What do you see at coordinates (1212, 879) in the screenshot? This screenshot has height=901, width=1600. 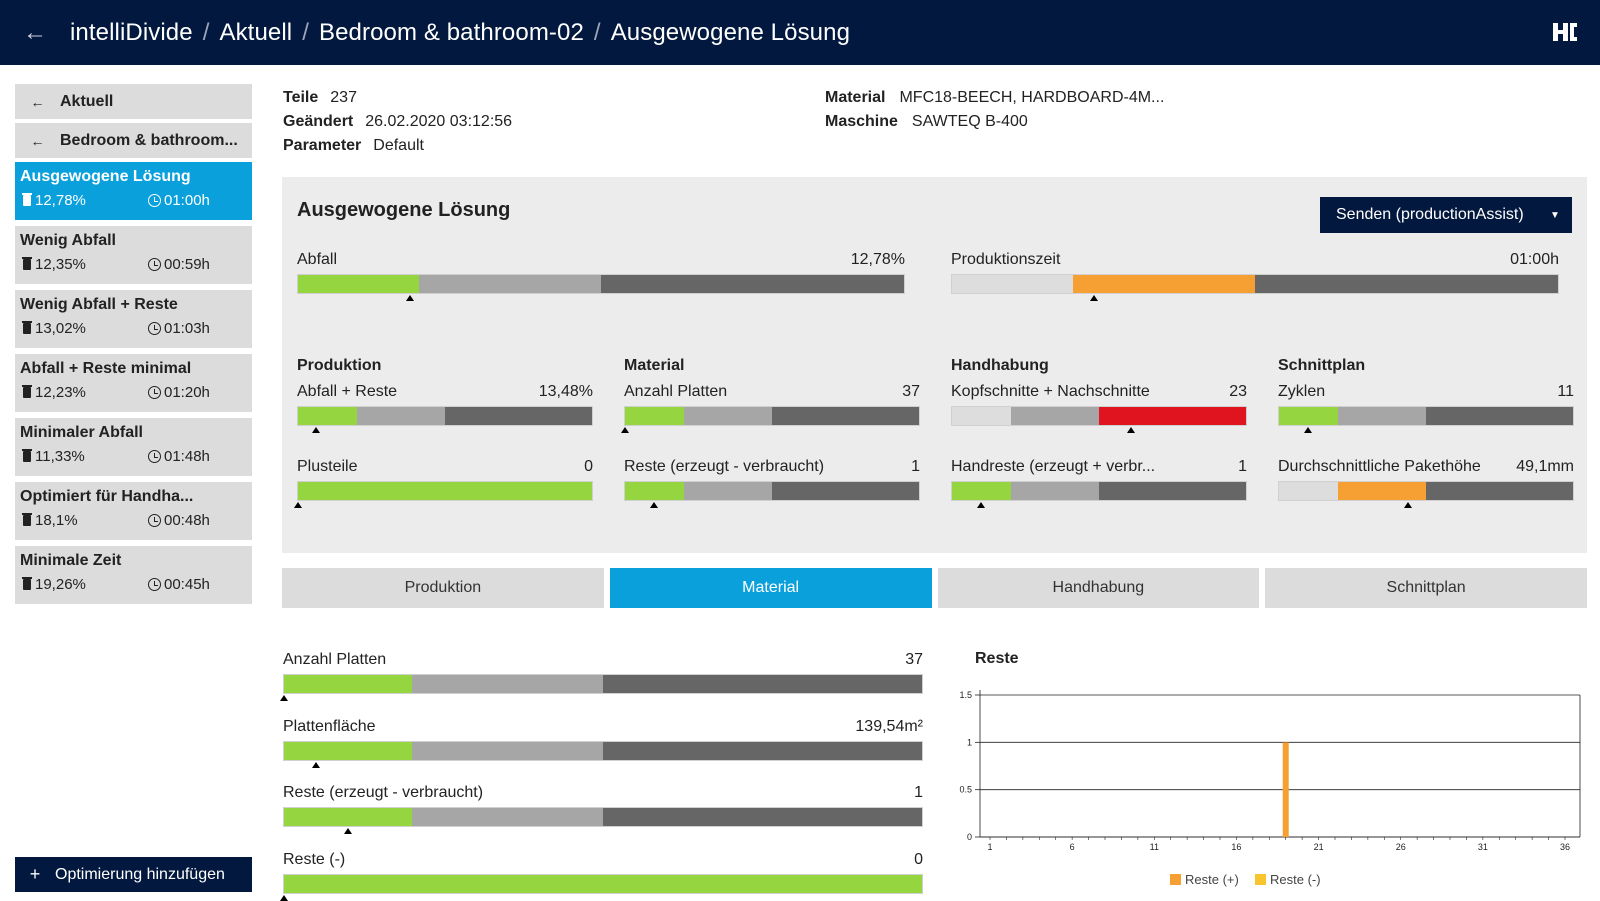 I see `legend-label: Reste (+)` at bounding box center [1212, 879].